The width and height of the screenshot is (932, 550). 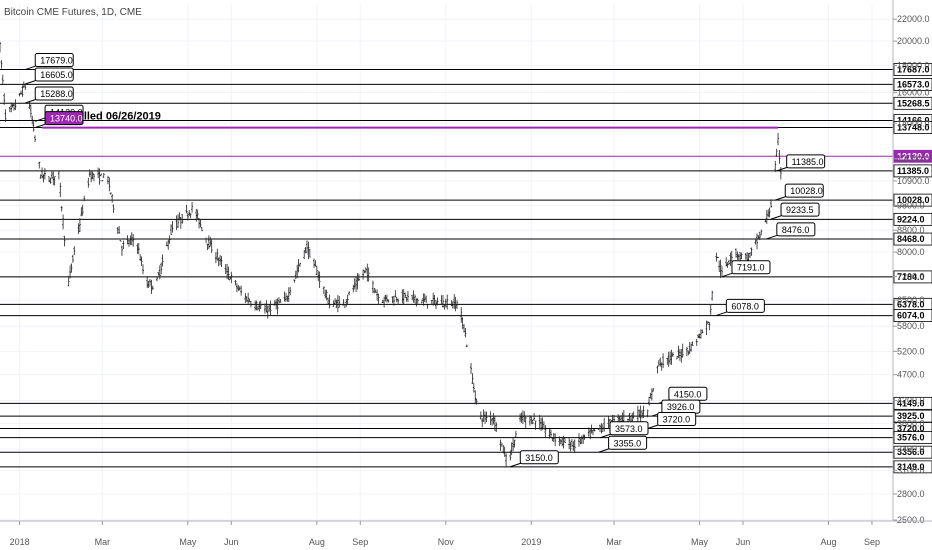 What do you see at coordinates (911, 230) in the screenshot?
I see `y-tick-label: 8800.0` at bounding box center [911, 230].